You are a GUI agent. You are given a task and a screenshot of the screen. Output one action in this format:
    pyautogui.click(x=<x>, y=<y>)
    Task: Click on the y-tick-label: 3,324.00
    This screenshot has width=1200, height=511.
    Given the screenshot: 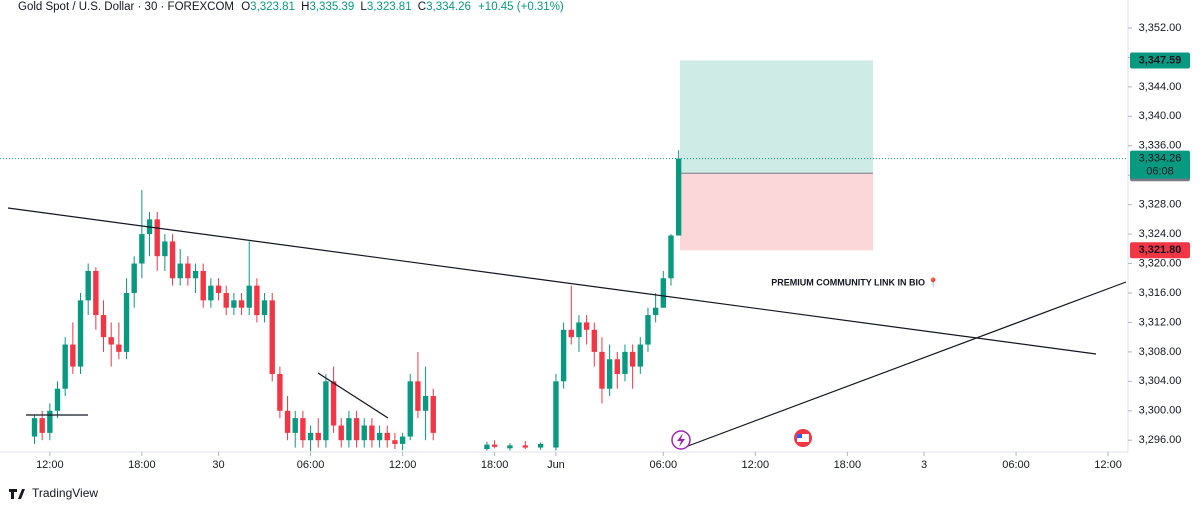 What is the action you would take?
    pyautogui.click(x=1160, y=234)
    